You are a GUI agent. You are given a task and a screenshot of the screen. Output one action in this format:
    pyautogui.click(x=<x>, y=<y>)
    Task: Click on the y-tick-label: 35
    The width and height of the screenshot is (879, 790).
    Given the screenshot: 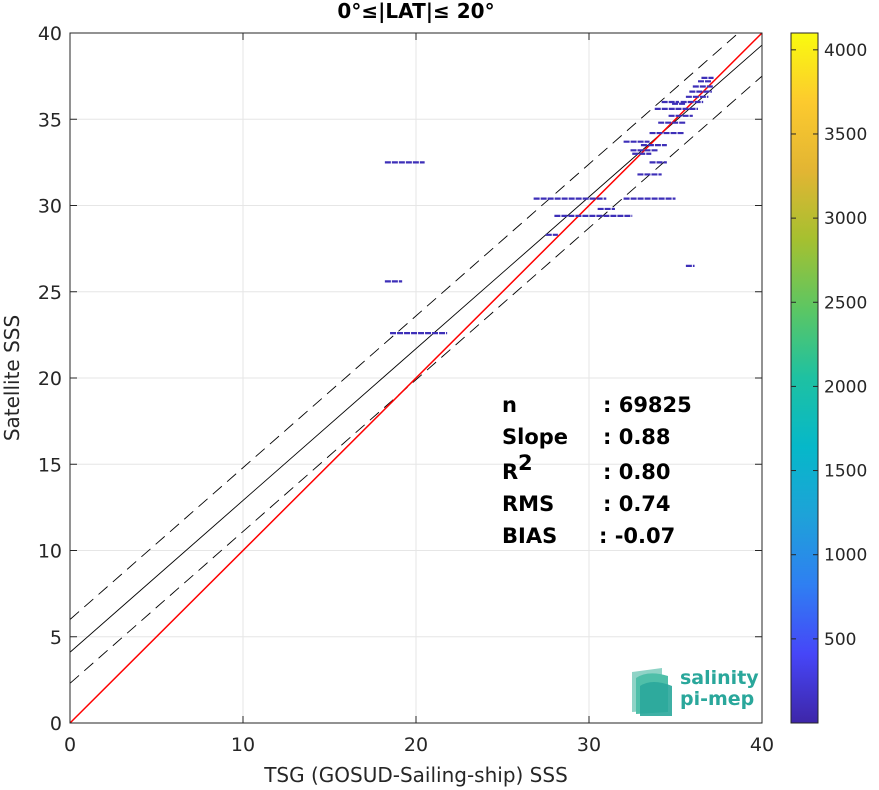 What is the action you would take?
    pyautogui.click(x=50, y=120)
    